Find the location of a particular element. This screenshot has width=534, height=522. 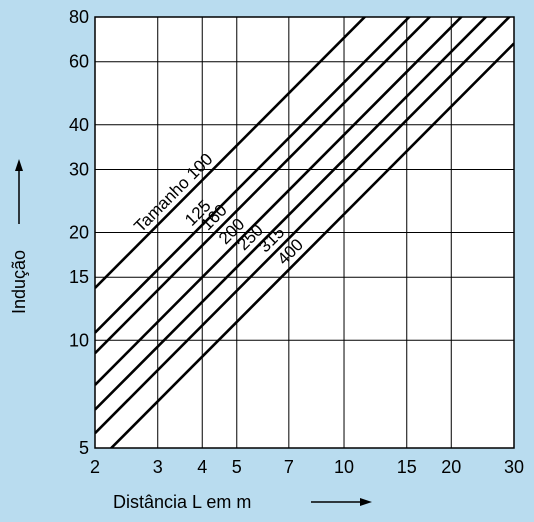

y-tick-label: 5 is located at coordinates (84, 448).